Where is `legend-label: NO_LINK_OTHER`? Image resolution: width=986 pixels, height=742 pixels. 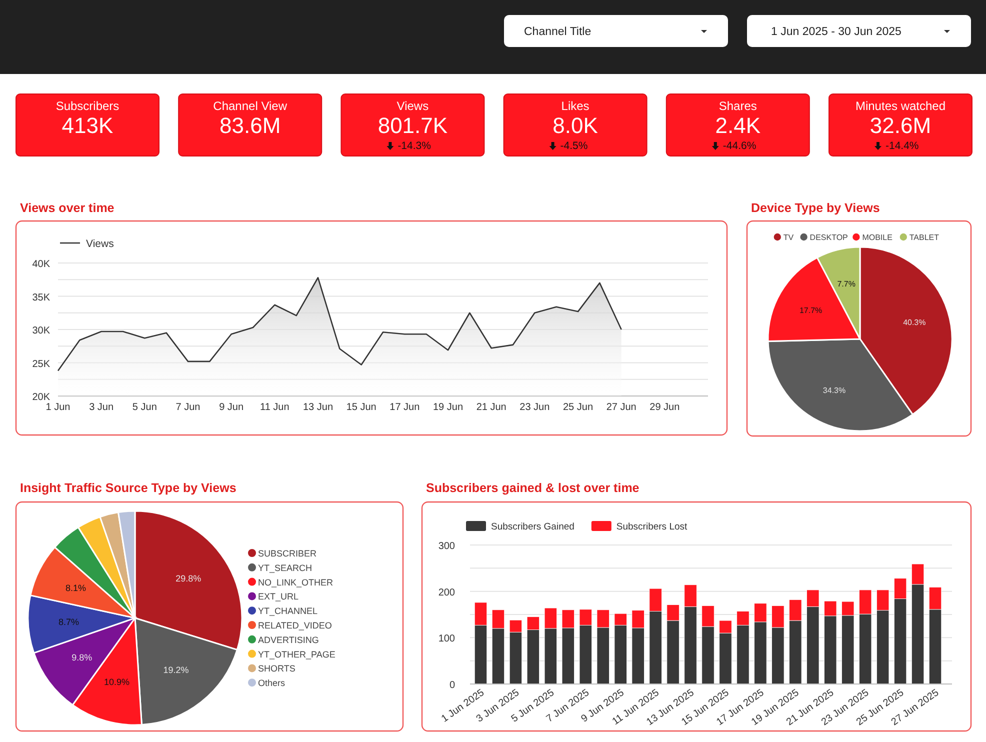 legend-label: NO_LINK_OTHER is located at coordinates (296, 582).